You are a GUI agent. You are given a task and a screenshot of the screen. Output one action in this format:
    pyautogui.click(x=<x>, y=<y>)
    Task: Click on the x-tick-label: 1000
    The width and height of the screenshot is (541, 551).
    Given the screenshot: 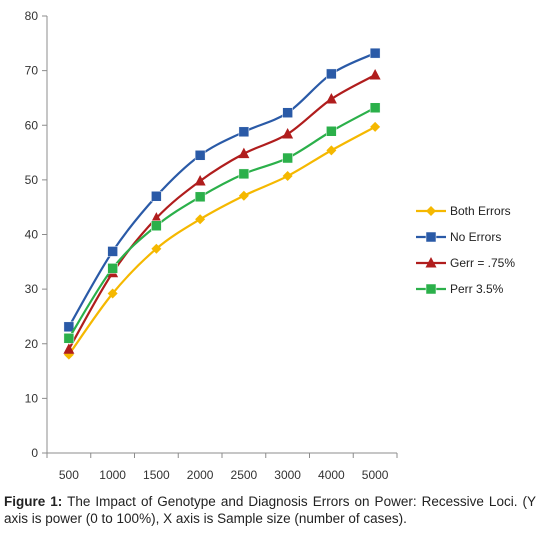 What is the action you would take?
    pyautogui.click(x=112, y=475)
    